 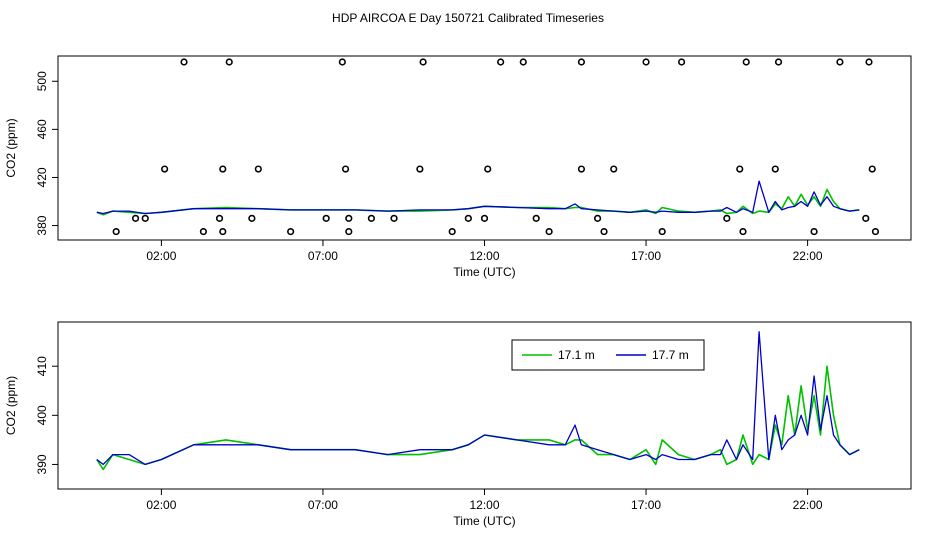 What do you see at coordinates (42, 81) in the screenshot?
I see `y-tick-label: 500` at bounding box center [42, 81].